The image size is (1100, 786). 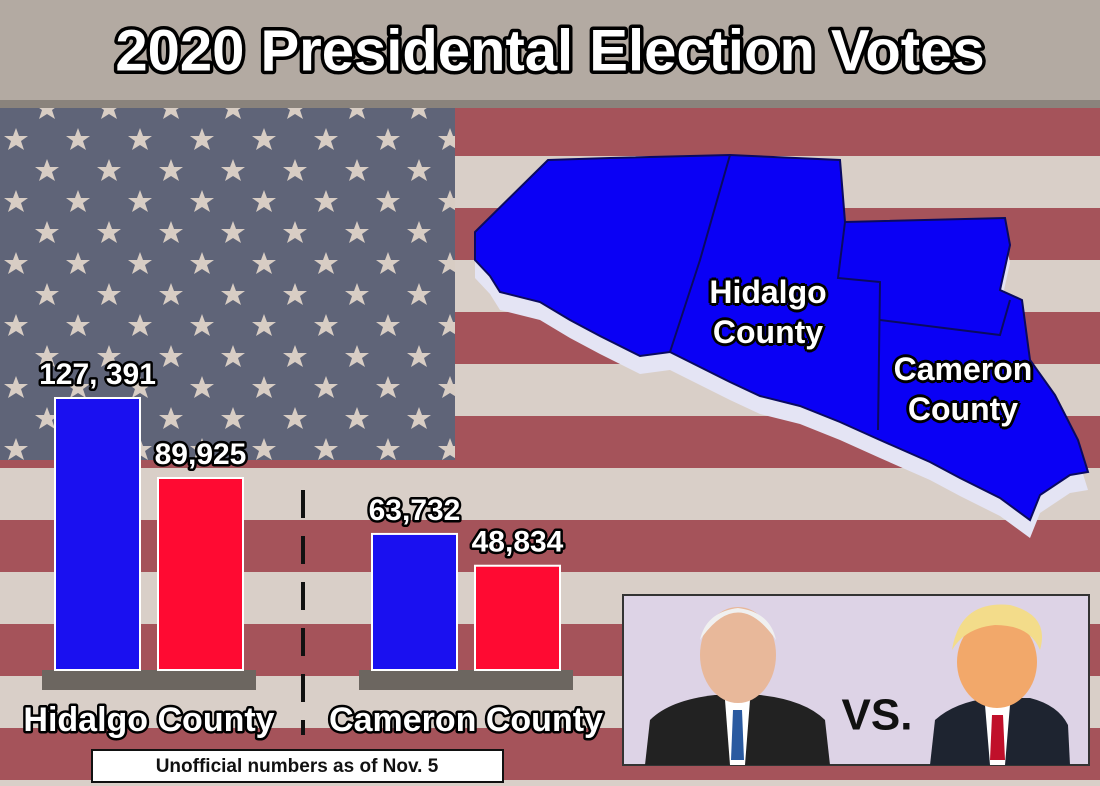 I want to click on category-label: Cameron County, so click(x=466, y=720).